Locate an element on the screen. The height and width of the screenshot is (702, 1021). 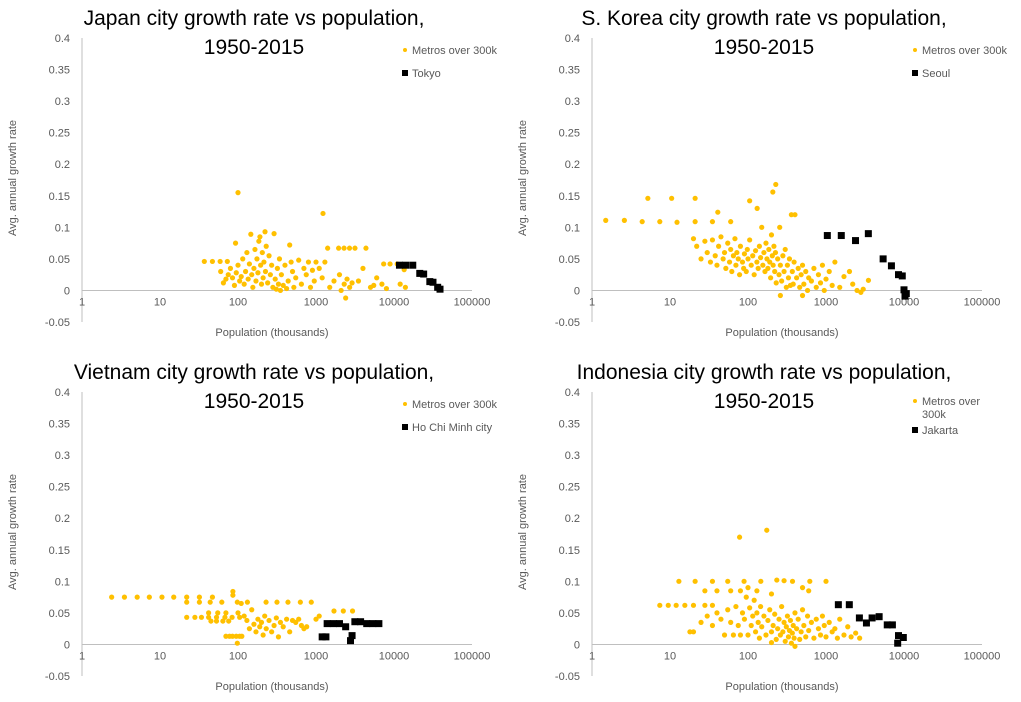
y-tick-label: -0.05 is located at coordinates (567, 323).